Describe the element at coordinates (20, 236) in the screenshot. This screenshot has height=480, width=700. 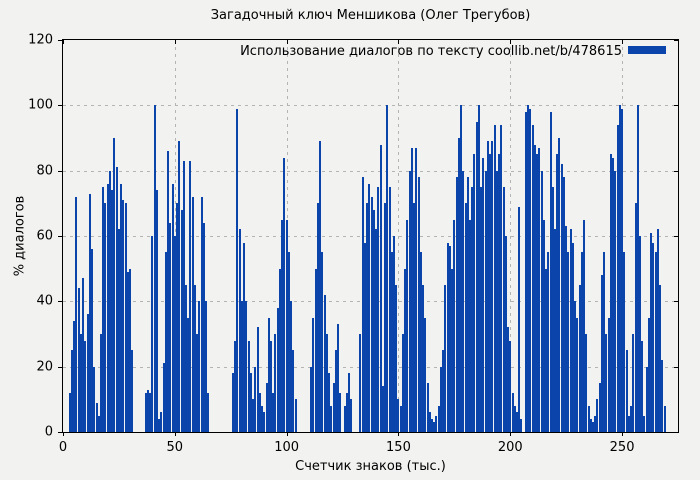
I see `y-axis-title: % диалогов` at that location.